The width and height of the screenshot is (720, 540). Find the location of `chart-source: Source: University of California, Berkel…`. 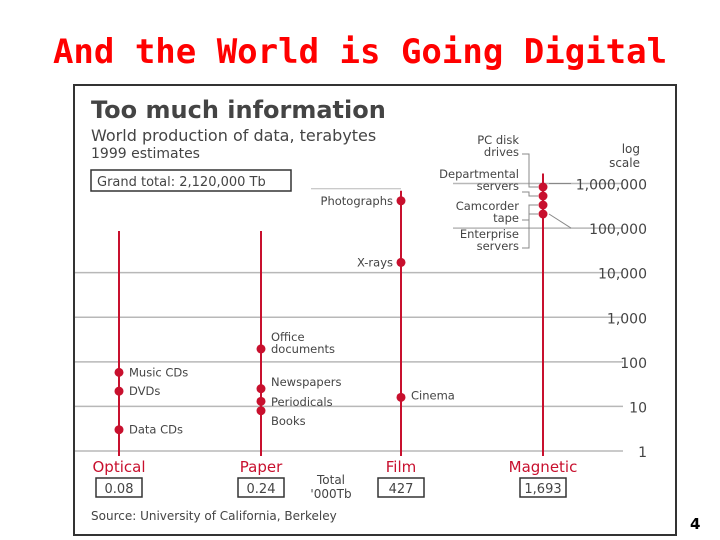

chart-source: Source: University of California, Berkel… is located at coordinates (214, 516).